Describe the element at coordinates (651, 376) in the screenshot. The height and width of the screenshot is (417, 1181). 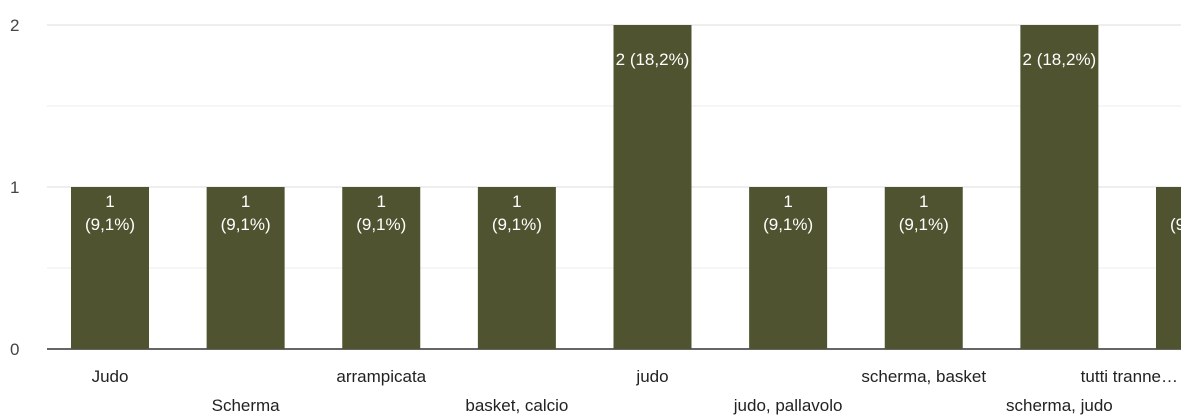
I see `x-tick-label: judo` at that location.